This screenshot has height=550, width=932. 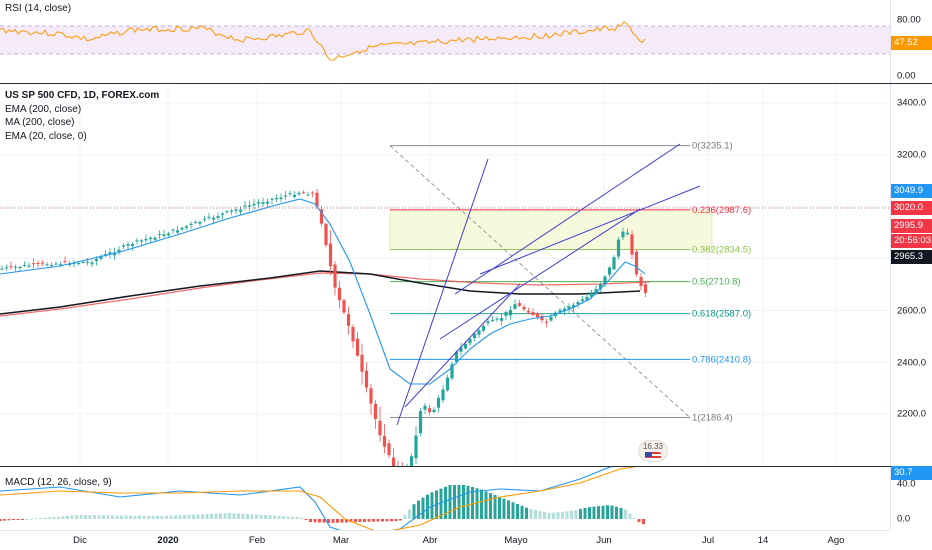 I want to click on time-label: 14, so click(x=763, y=540).